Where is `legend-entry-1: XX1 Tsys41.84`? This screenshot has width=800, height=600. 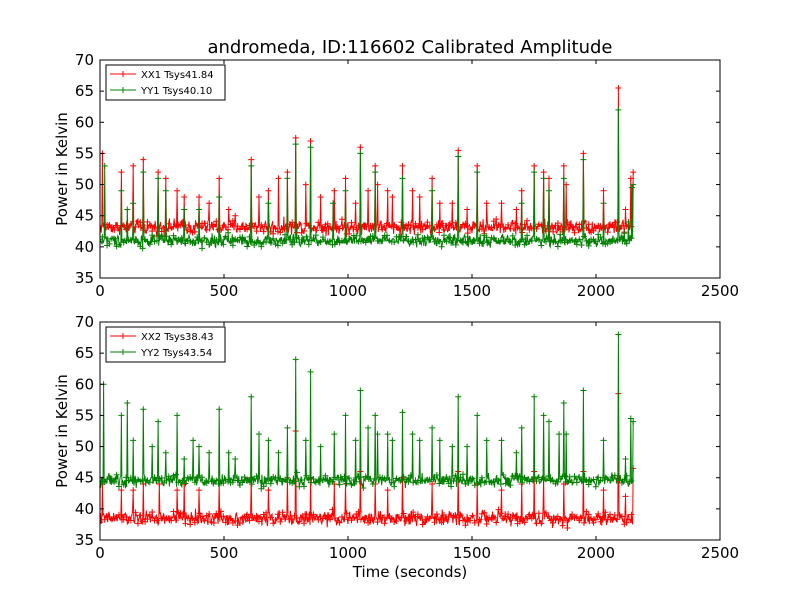
legend-entry-1: XX1 Tsys41.84 is located at coordinates (177, 75).